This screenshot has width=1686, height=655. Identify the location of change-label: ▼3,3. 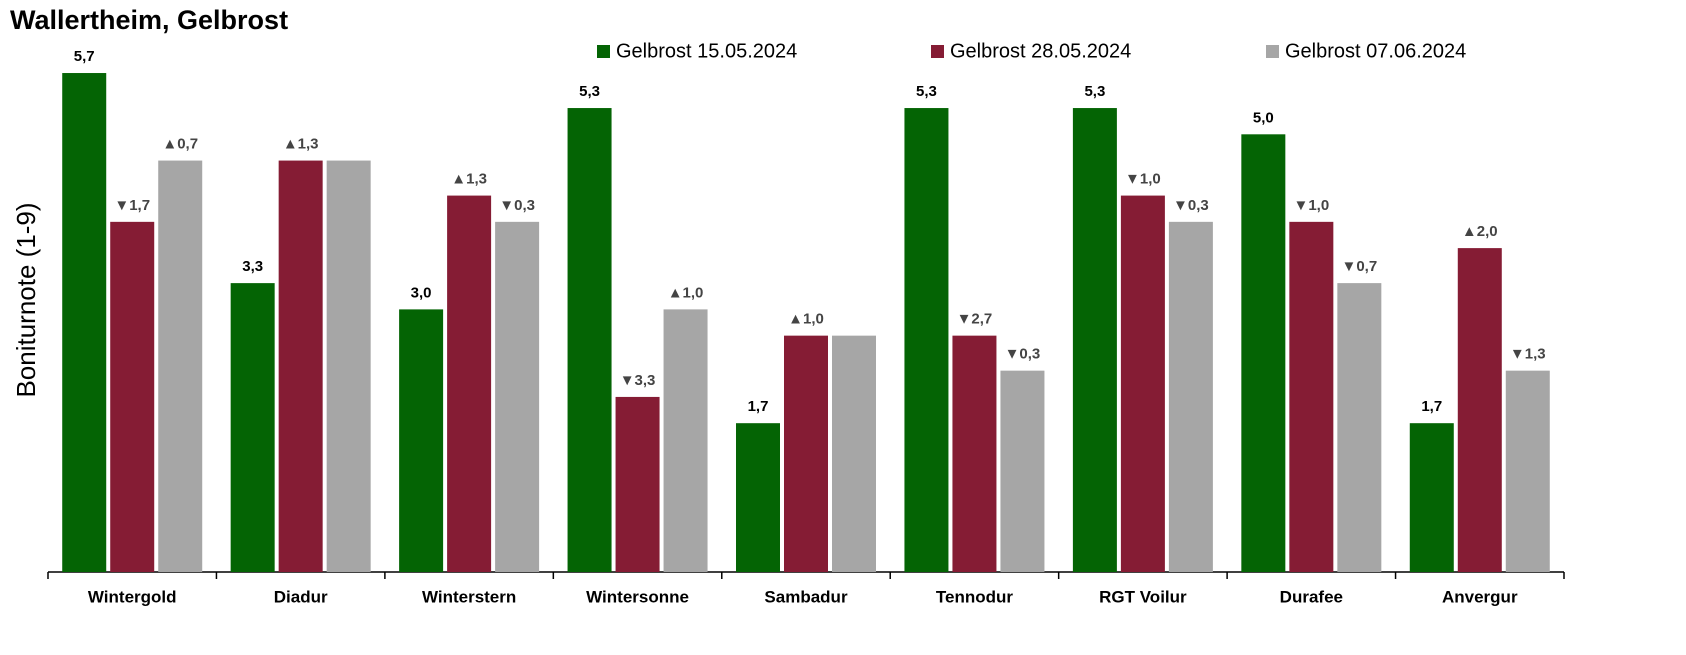
(638, 380).